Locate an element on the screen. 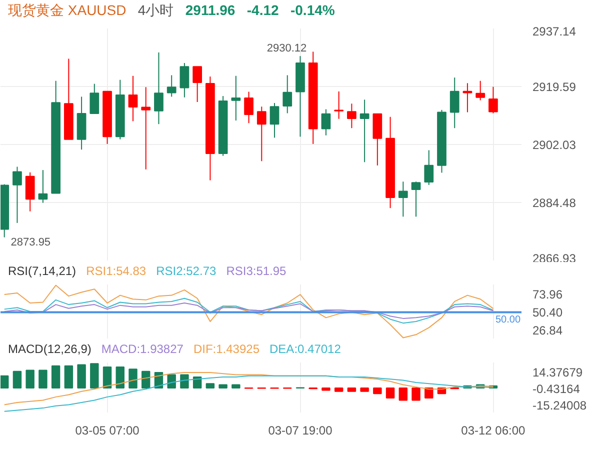  y-tick-label: 2884.48 is located at coordinates (554, 203).